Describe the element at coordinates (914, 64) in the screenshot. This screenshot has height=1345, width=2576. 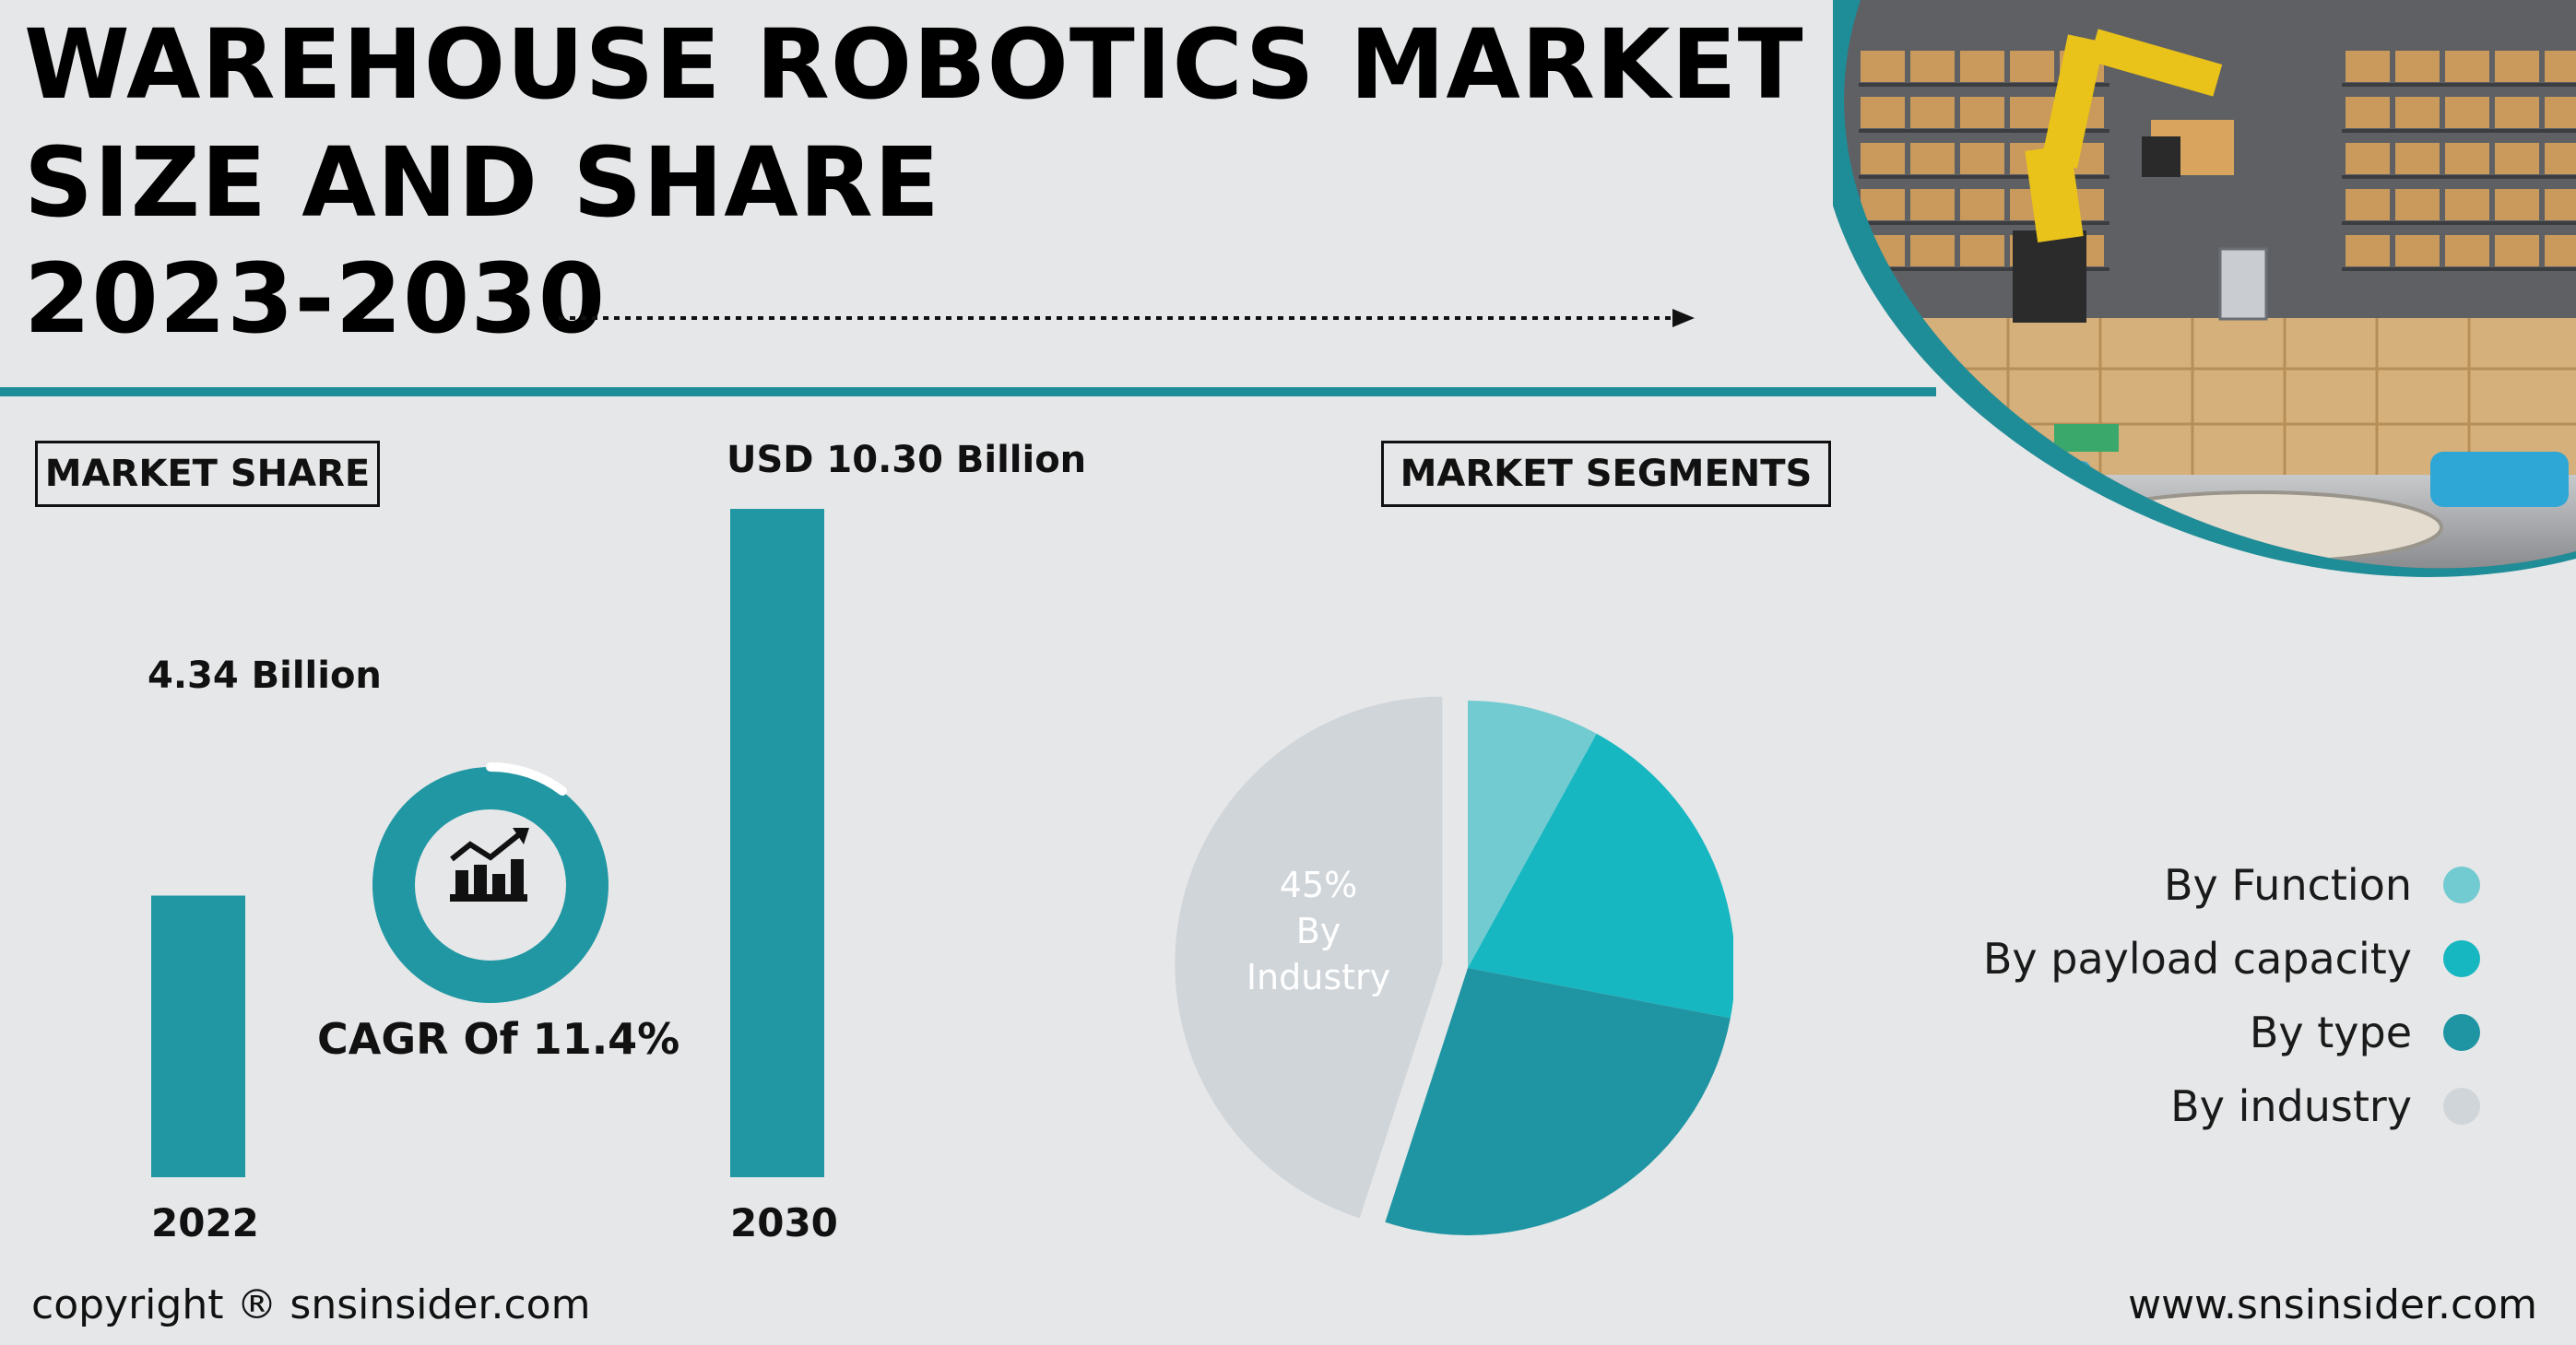
I see `page-title-line-1: WAREHOUSE ROBOTICS MARKET` at that location.